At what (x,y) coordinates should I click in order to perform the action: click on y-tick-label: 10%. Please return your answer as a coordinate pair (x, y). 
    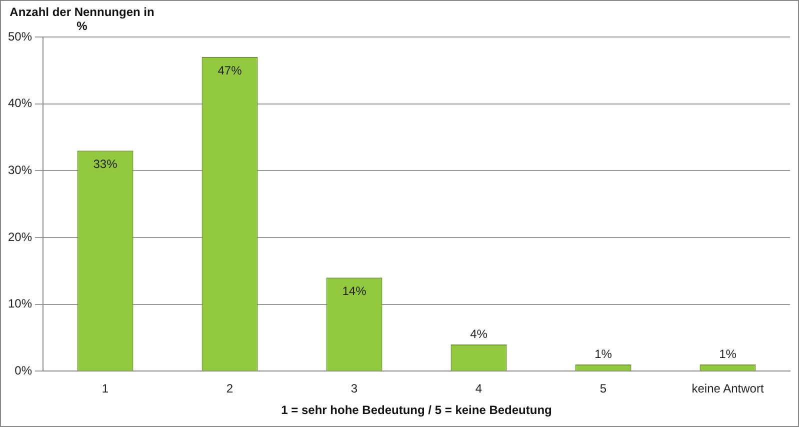
    Looking at the image, I should click on (20, 303).